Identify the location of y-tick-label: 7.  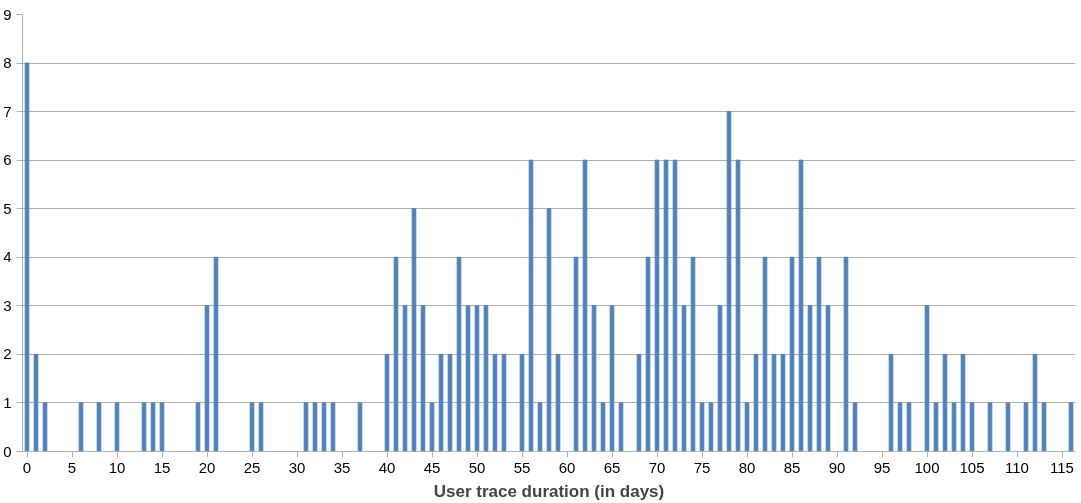
(7, 111).